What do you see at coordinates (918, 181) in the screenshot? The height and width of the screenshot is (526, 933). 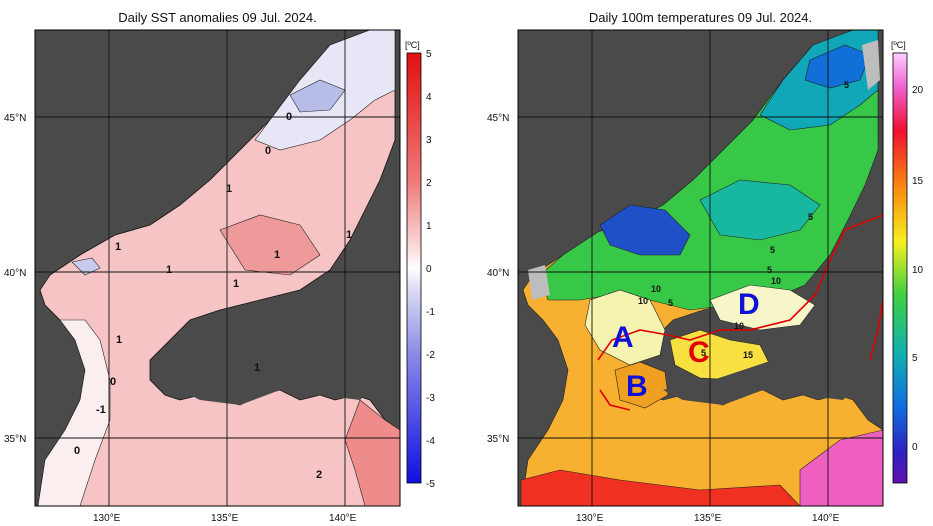 I see `colorbar-tick: 15` at bounding box center [918, 181].